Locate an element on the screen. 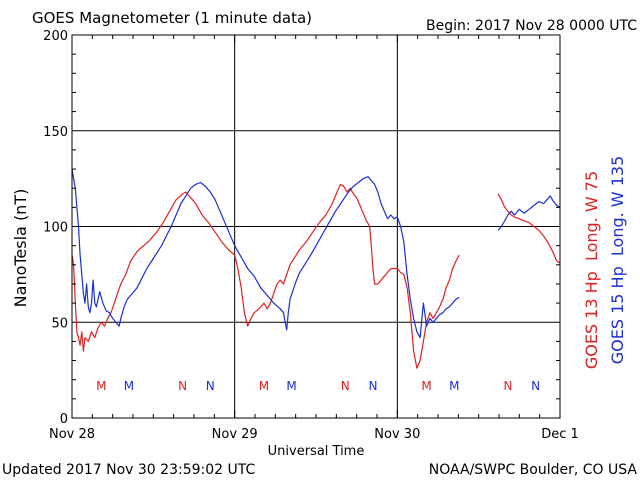  x-tick-label: Dec 1 is located at coordinates (560, 434).